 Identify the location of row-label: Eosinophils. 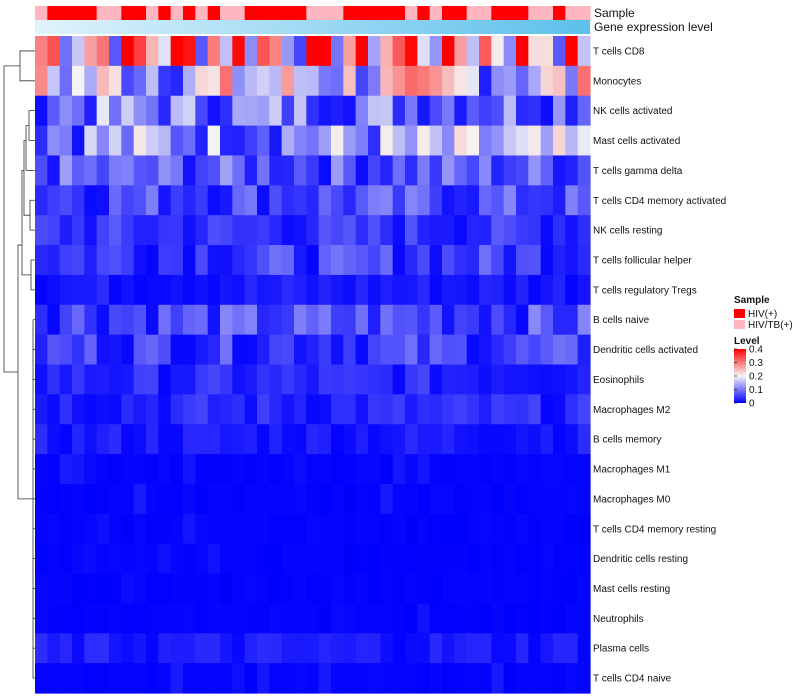
(618, 380).